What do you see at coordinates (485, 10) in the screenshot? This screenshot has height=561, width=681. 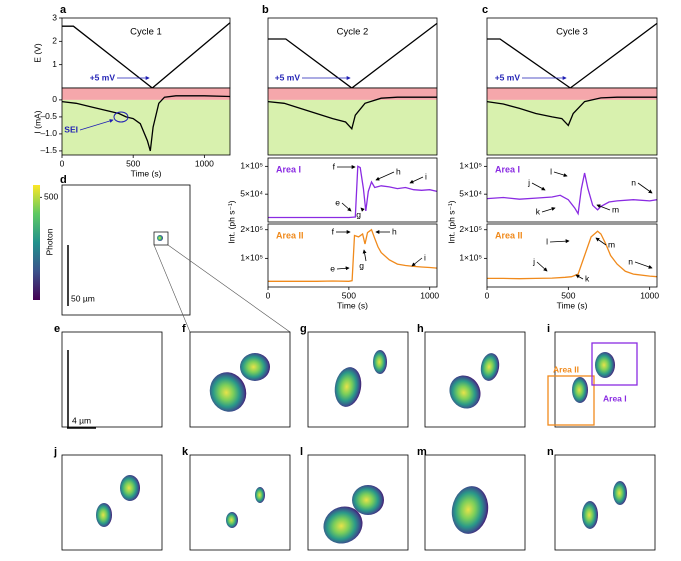 I see `panel-label: c` at bounding box center [485, 10].